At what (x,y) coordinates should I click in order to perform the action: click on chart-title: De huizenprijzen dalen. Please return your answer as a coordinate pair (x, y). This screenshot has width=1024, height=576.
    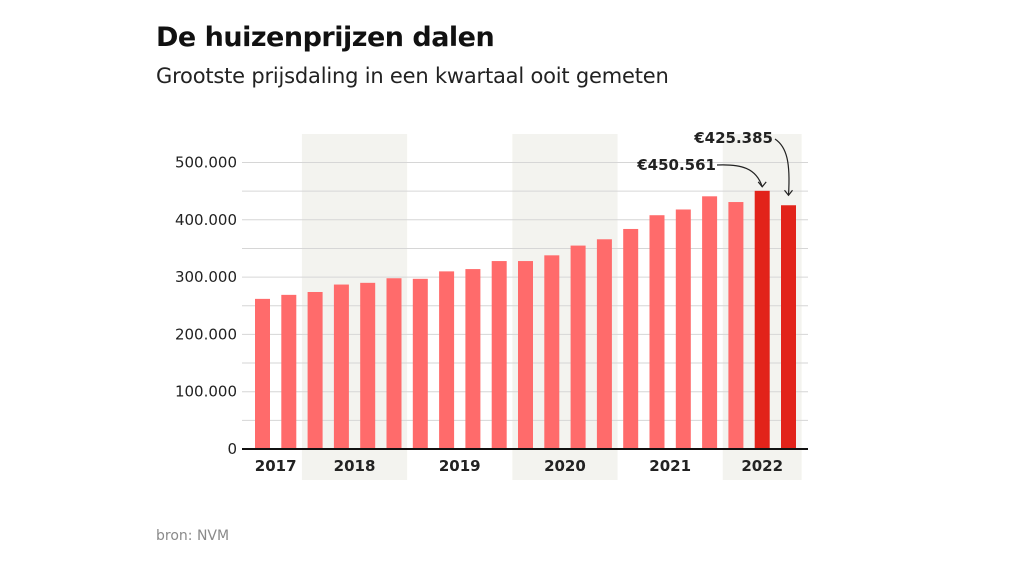
    Looking at the image, I should click on (325, 37).